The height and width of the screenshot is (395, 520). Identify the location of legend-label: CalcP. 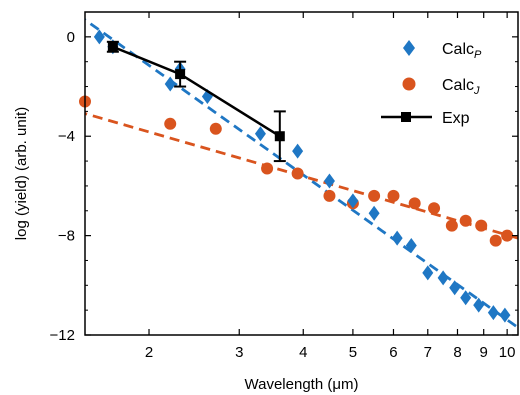
(462, 51).